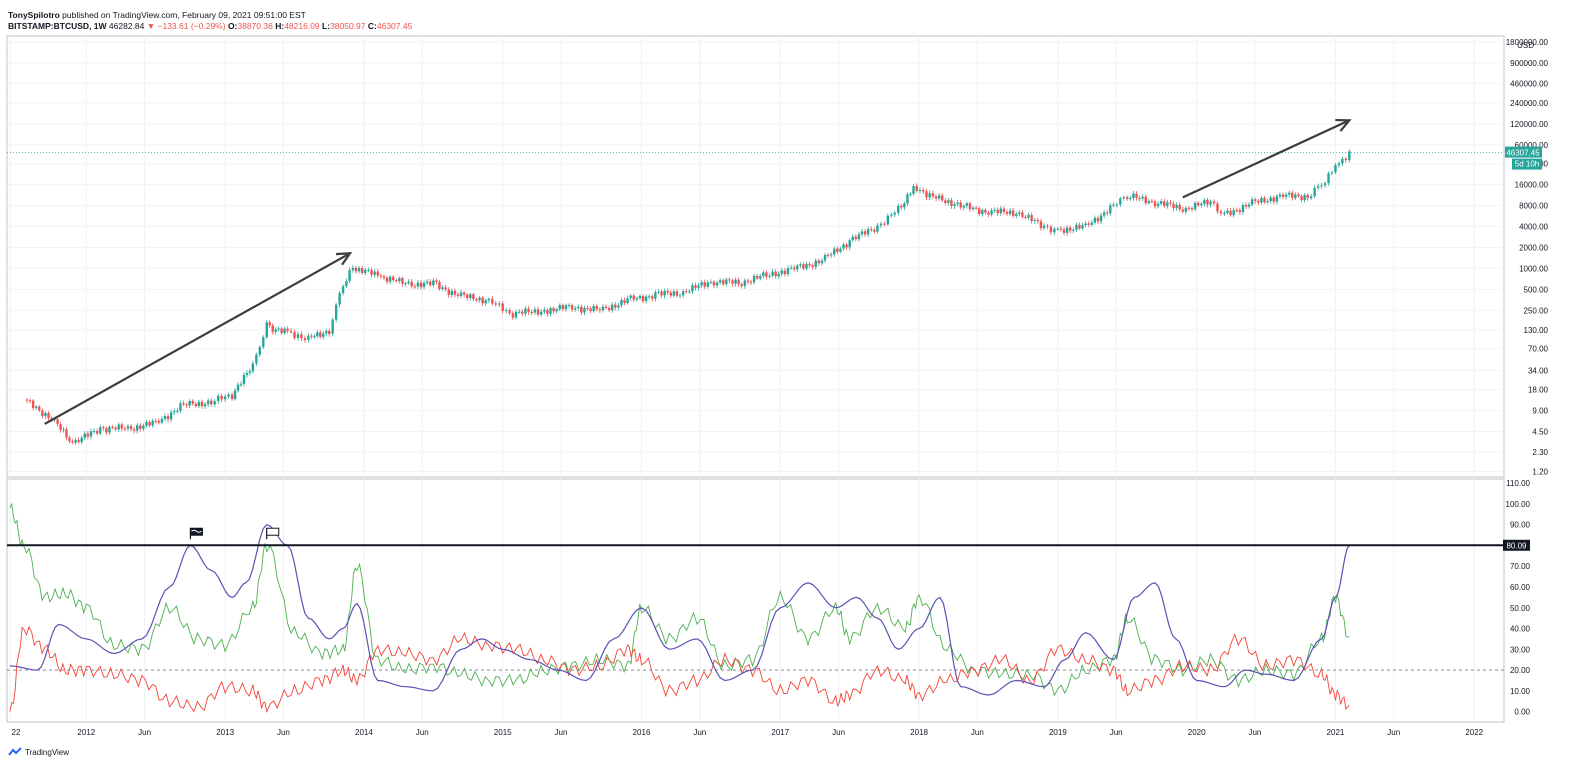 The width and height of the screenshot is (1580, 772). I want to click on y-tick-label: 4000.00, so click(1533, 227).